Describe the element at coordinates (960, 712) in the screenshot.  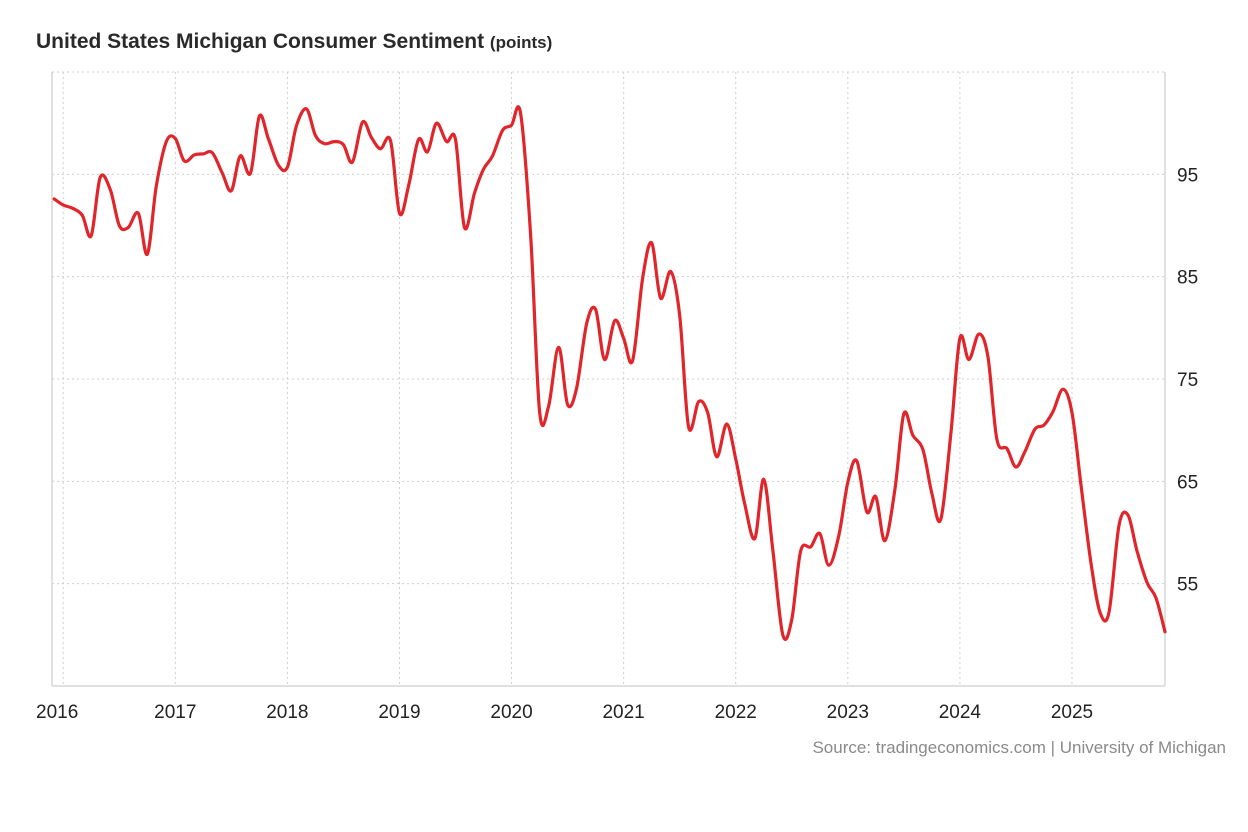
I see `x-tick-label: 2024` at that location.